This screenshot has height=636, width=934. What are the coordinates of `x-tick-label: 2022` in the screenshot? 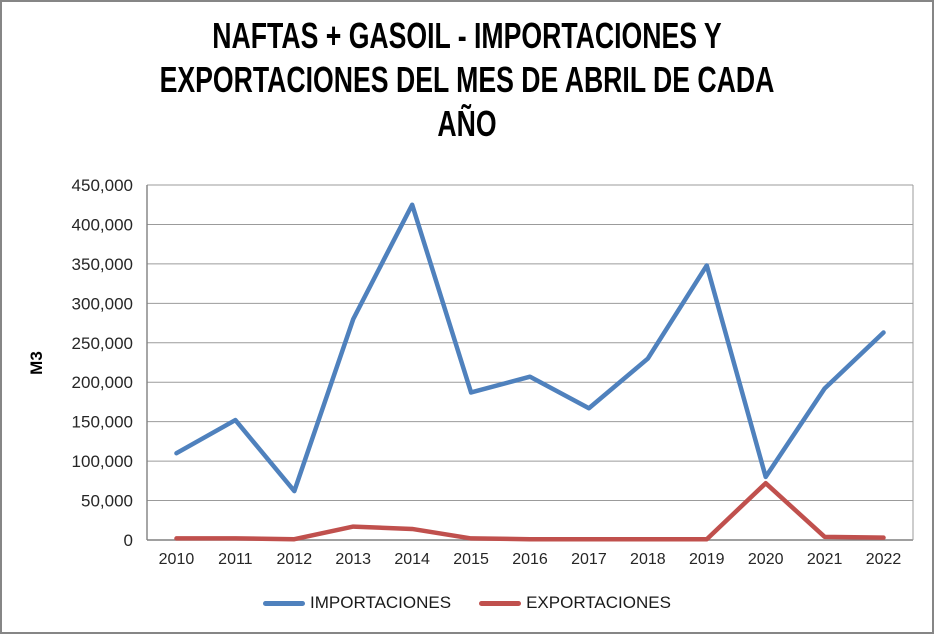 It's located at (884, 559).